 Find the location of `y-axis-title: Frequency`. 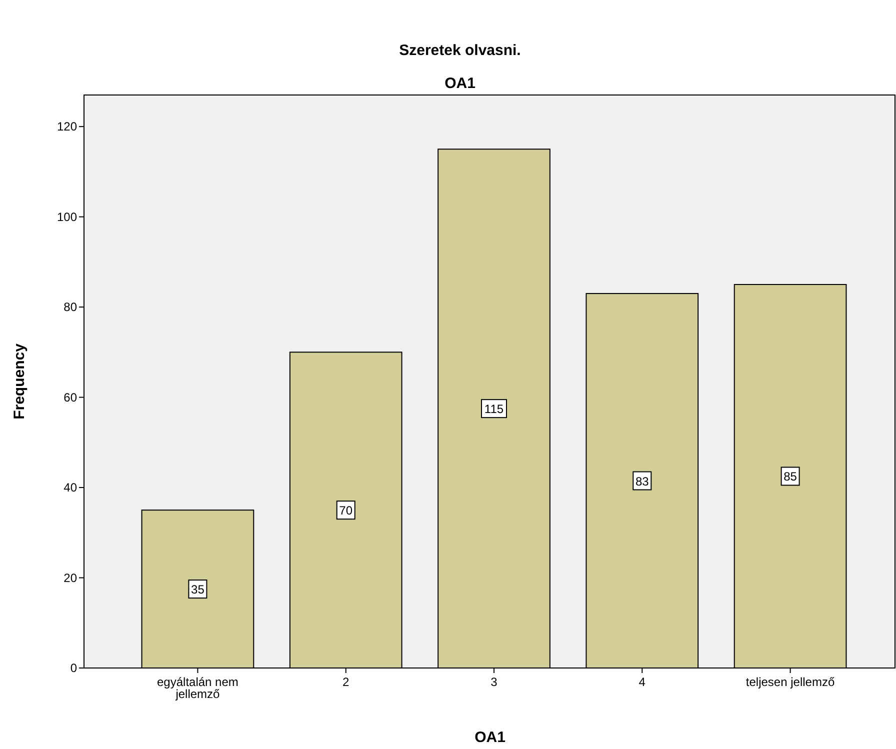

y-axis-title: Frequency is located at coordinates (19, 381).